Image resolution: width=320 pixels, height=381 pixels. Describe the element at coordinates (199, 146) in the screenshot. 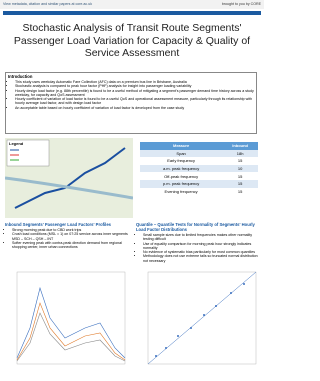

I see `table-header: Measure Inbound` at that location.